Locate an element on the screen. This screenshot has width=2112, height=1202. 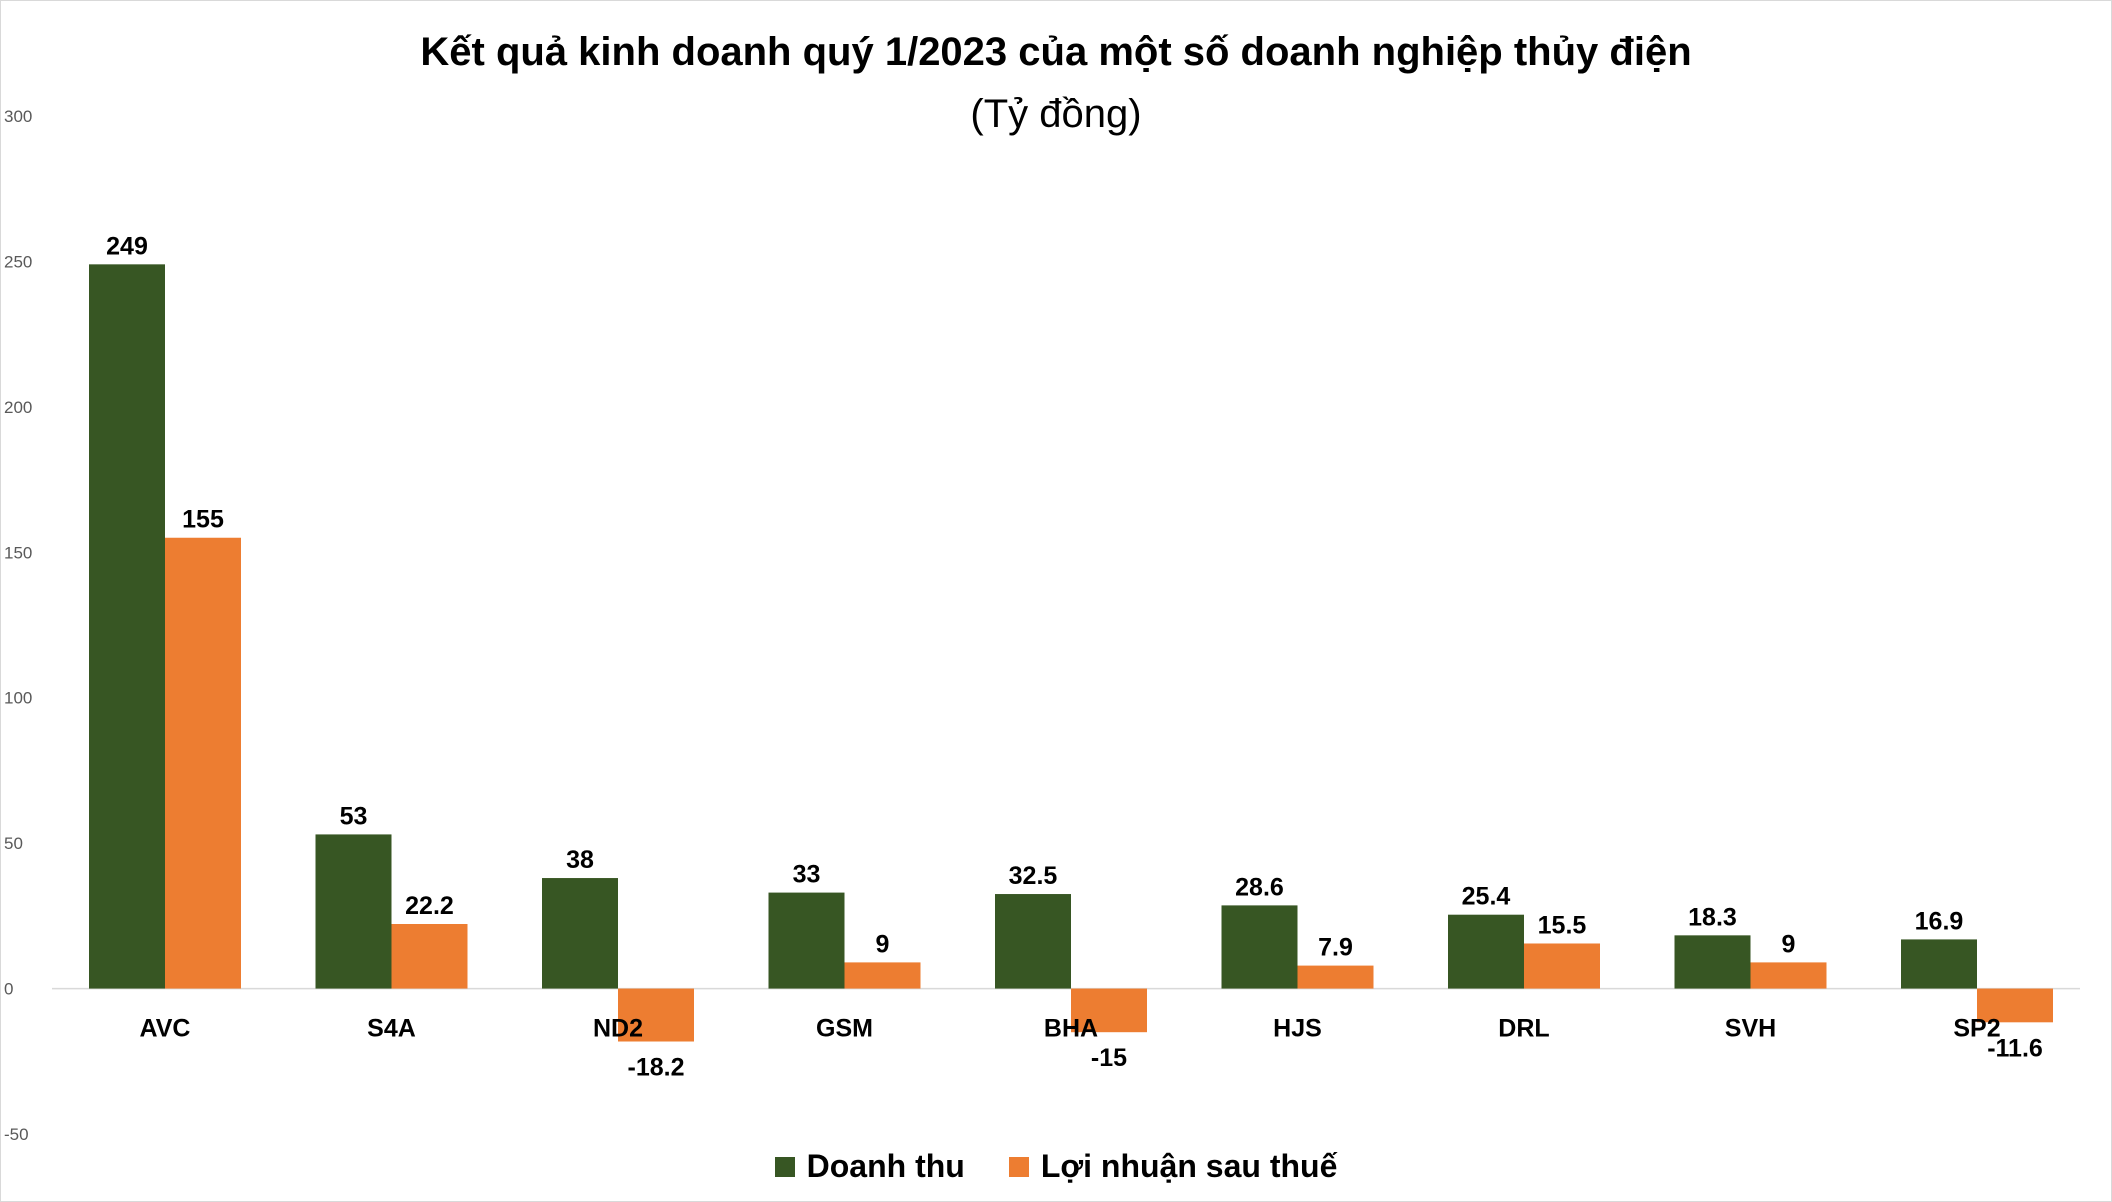
y-tick-label: 100 is located at coordinates (18, 698).